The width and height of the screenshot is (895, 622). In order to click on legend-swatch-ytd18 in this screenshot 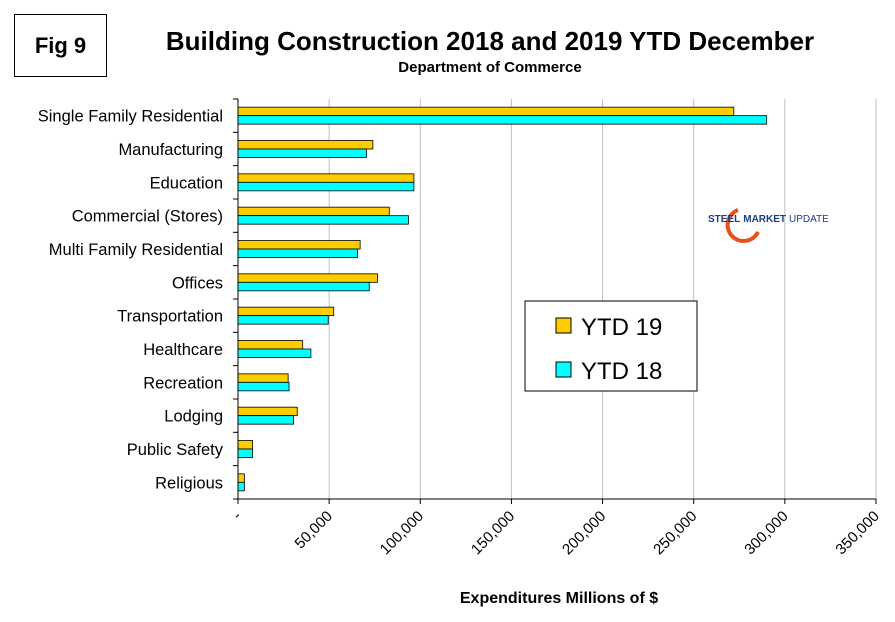, I will do `click(563, 369)`.